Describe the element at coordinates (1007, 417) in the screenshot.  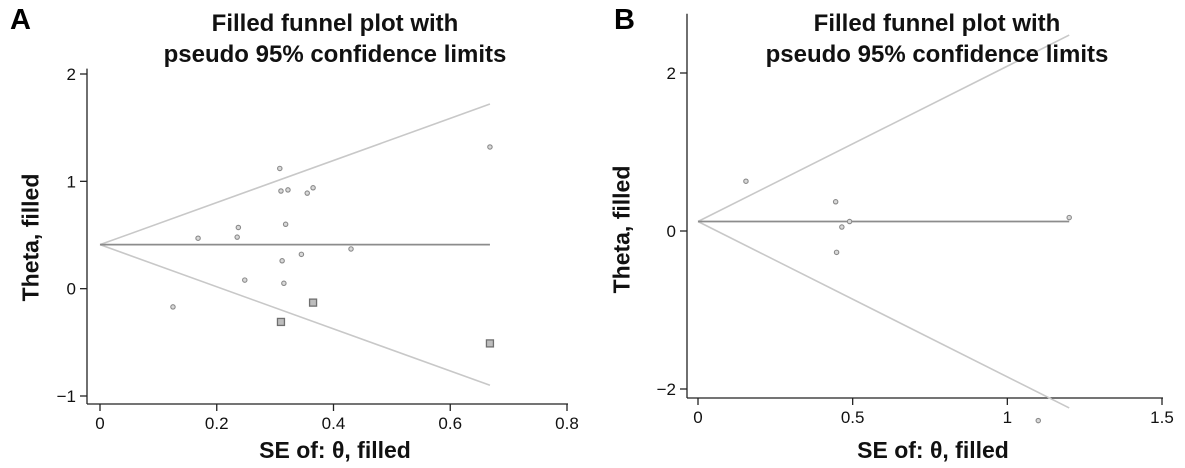
I see `x-tick-label-b-2: 1` at that location.